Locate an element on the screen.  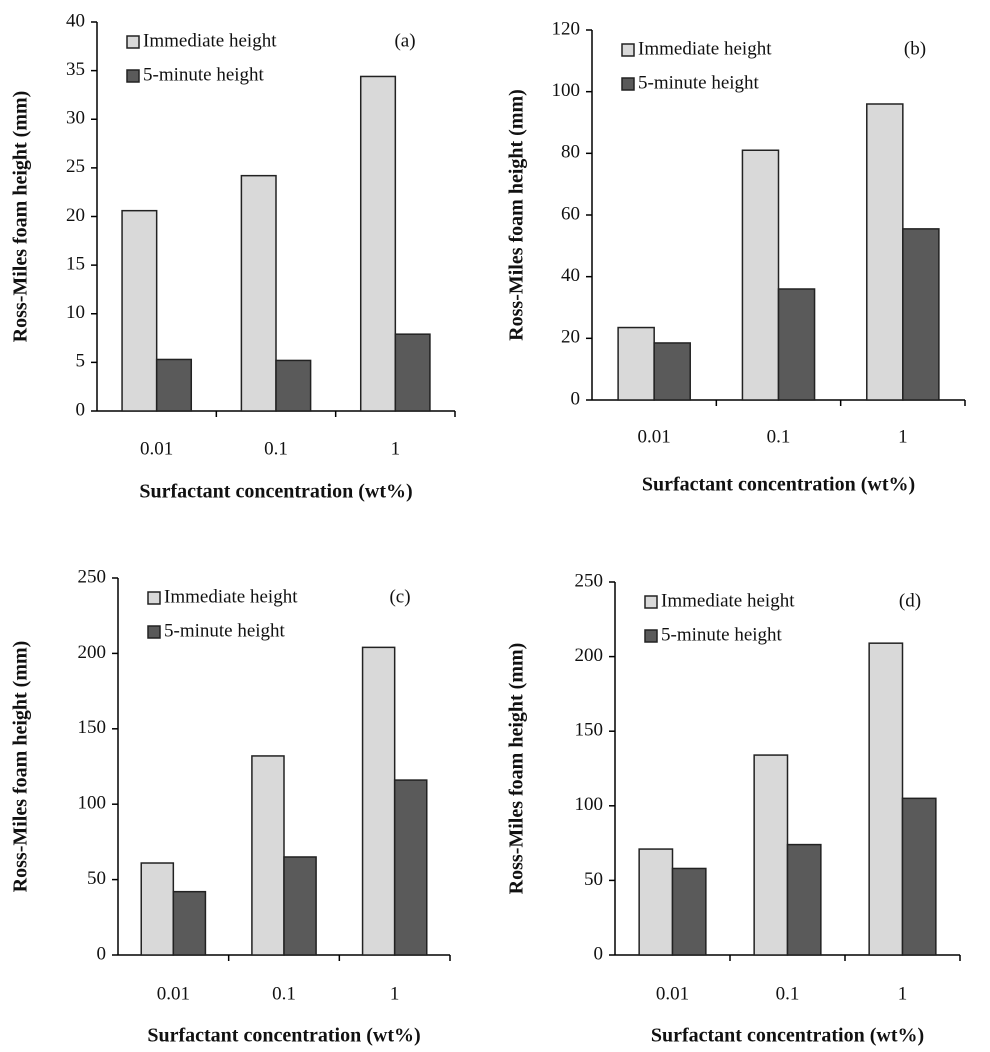
y-tick-label: 10 is located at coordinates (75, 312).